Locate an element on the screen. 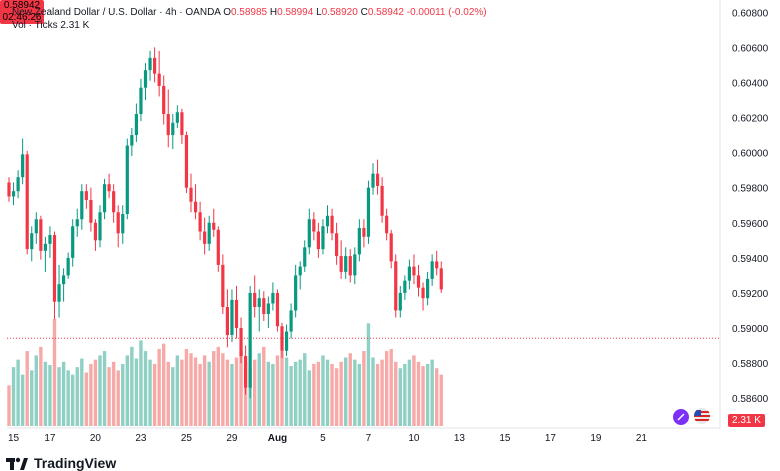 This screenshot has width=780, height=471. price-axis-tick: 0.59000 is located at coordinates (750, 329).